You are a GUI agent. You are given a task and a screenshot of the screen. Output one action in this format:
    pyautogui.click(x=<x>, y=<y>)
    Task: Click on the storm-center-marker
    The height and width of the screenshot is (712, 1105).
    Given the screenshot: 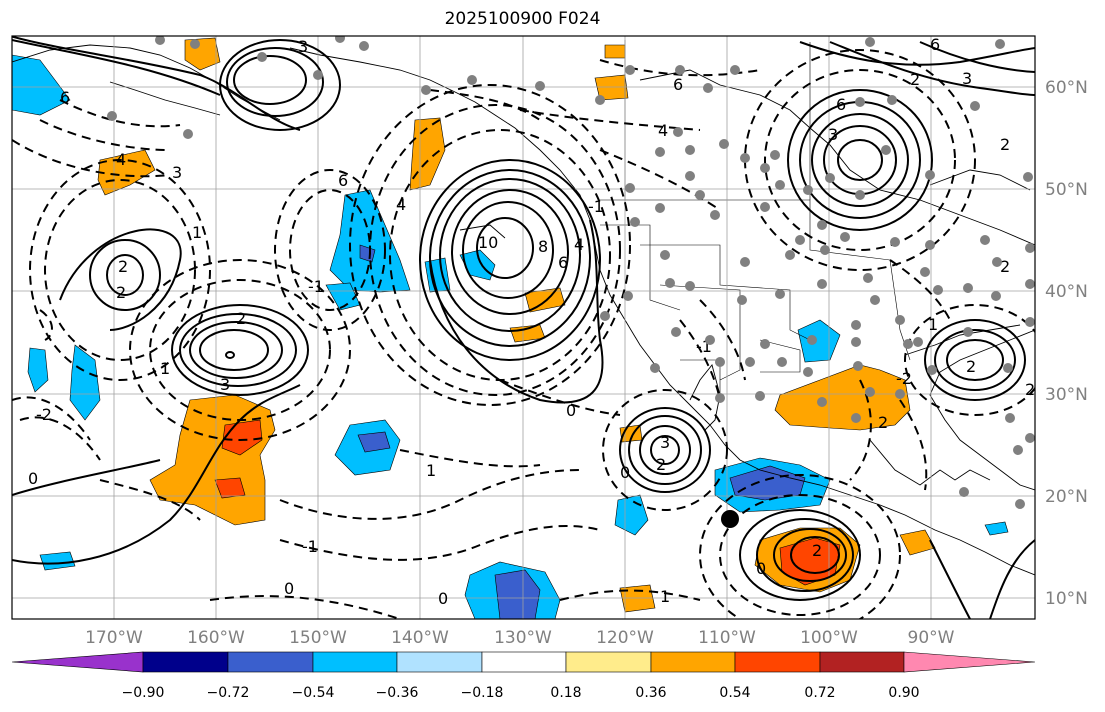 What is the action you would take?
    pyautogui.click(x=730, y=519)
    